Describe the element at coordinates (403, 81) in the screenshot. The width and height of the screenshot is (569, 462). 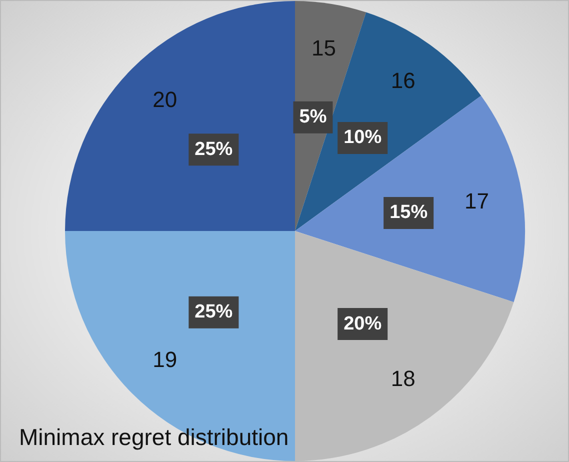
I see `slice-label: 16` at that location.